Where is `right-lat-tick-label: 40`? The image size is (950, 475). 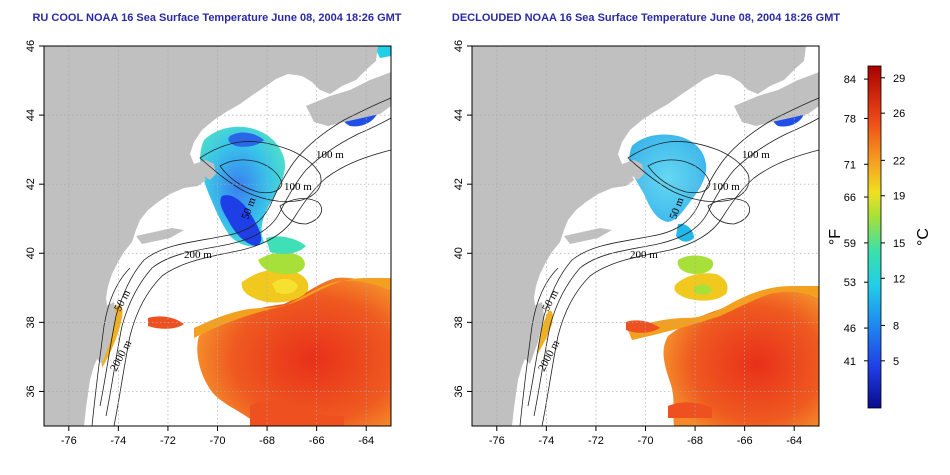 right-lat-tick-label: 40 is located at coordinates (459, 253).